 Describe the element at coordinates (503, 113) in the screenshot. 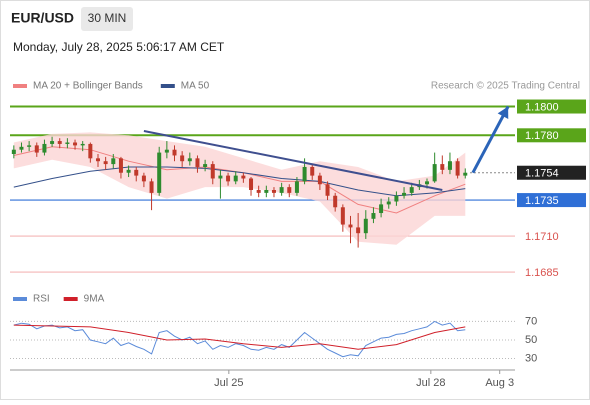

I see `arrow-head` at that location.